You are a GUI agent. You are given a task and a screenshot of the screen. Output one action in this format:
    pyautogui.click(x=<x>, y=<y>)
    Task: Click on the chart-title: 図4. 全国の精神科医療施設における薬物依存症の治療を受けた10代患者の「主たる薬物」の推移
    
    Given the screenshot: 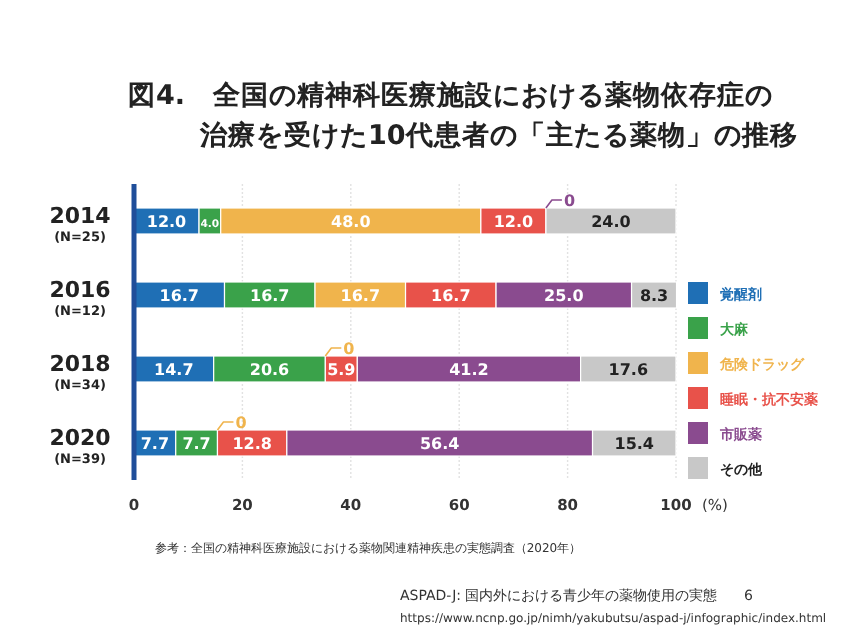 What is the action you would take?
    pyautogui.click(x=463, y=115)
    